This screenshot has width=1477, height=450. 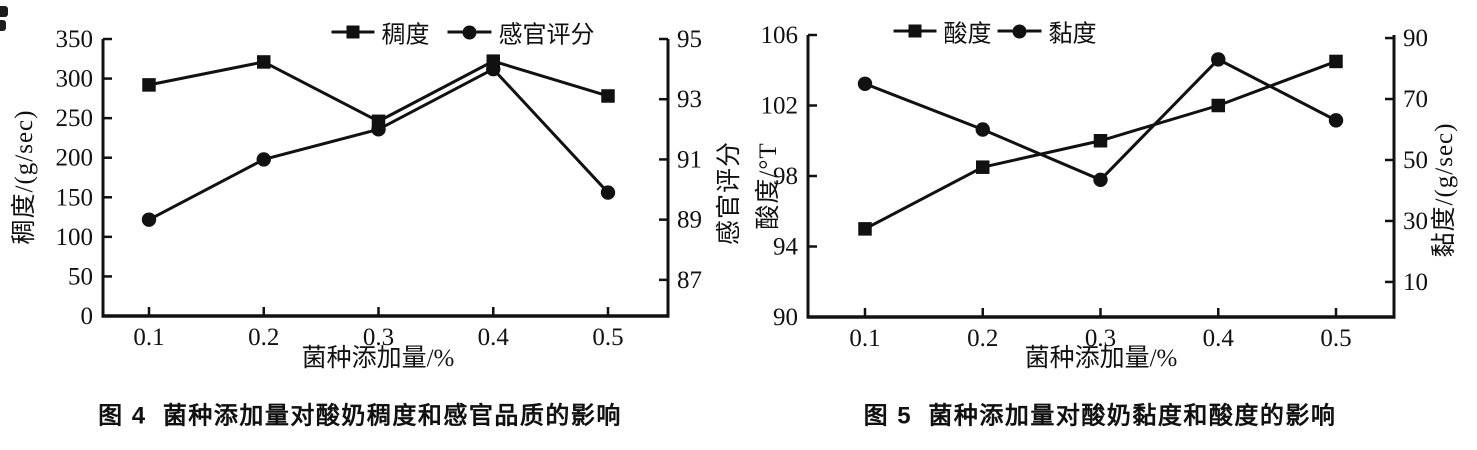 I want to click on fig4-left-tick-label: 0, so click(x=87, y=316).